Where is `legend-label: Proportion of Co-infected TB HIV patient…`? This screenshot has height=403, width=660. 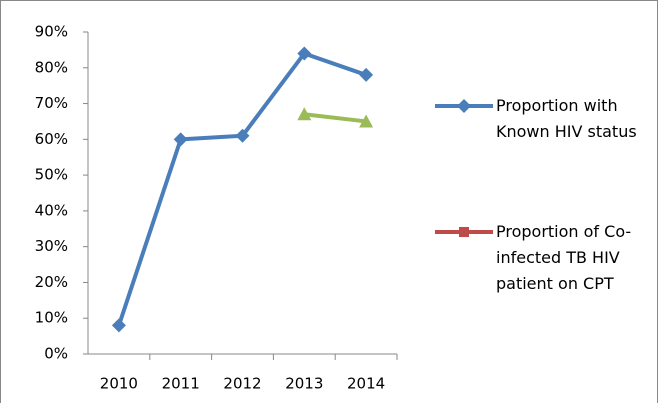 legend-label: Proportion of Co-infected TB HIV patient… is located at coordinates (564, 257).